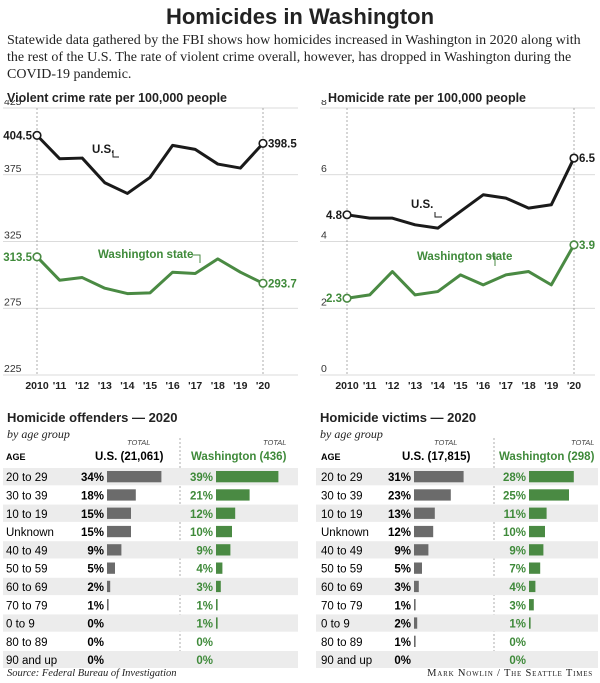  What do you see at coordinates (150, 164) in the screenshot?
I see `us-series-line` at bounding box center [150, 164].